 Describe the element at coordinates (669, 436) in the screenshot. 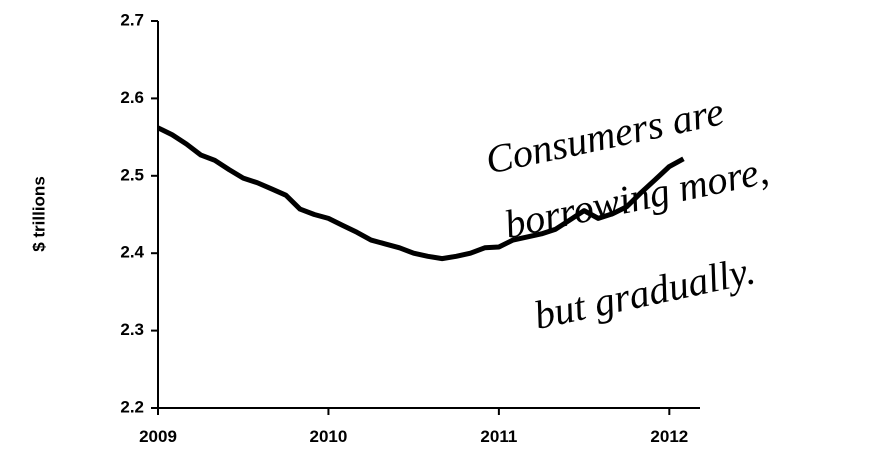

I see `x-tick-label: 2012` at that location.